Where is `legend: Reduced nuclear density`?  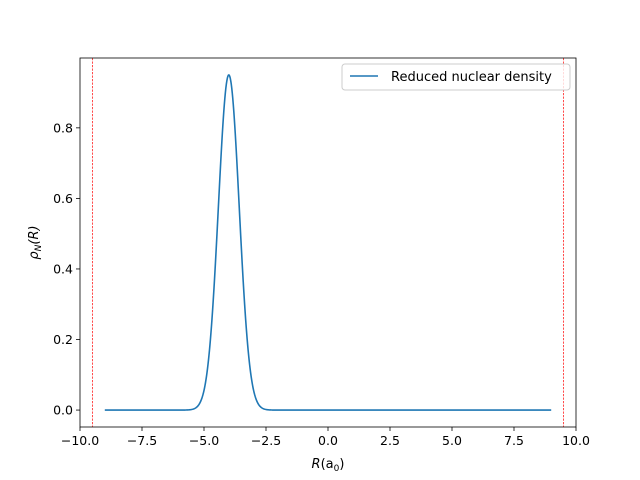
legend: Reduced nuclear density is located at coordinates (456, 77).